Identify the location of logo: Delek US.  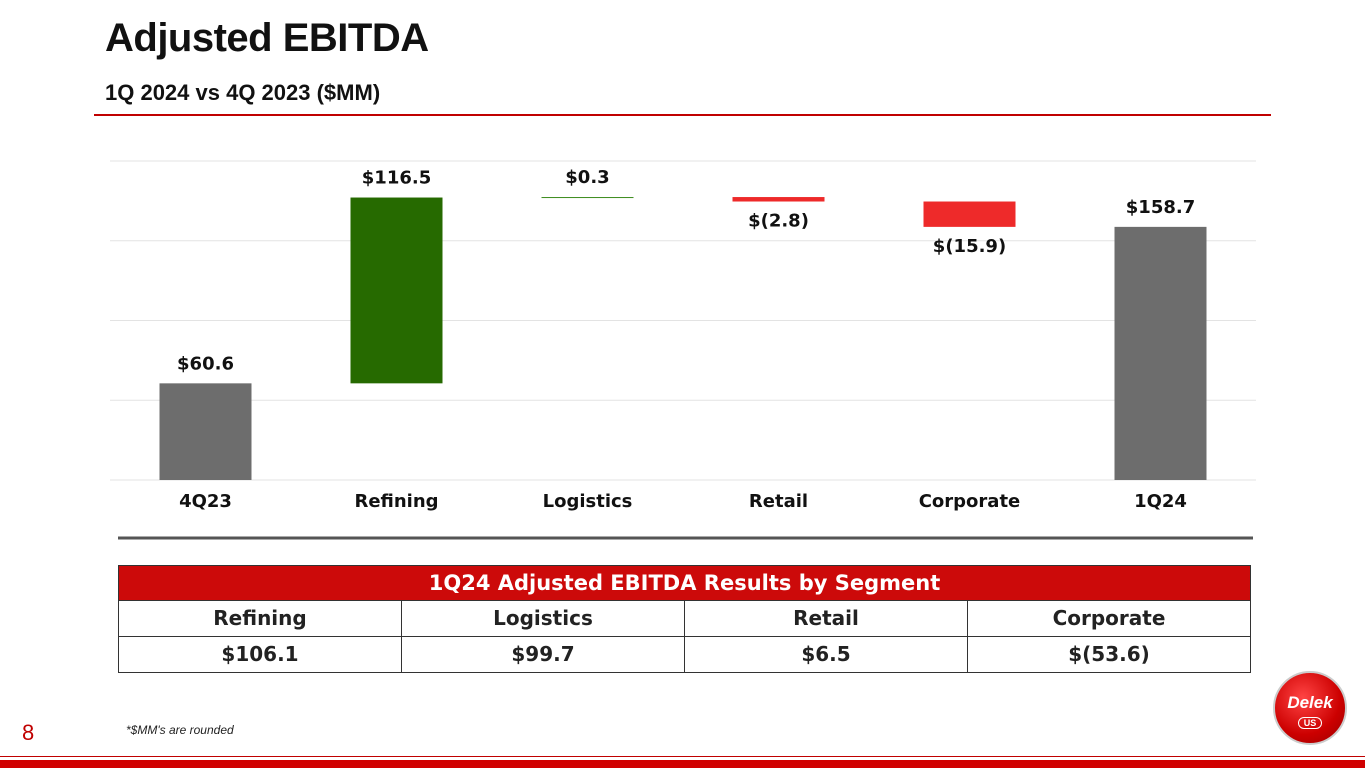
(1310, 708).